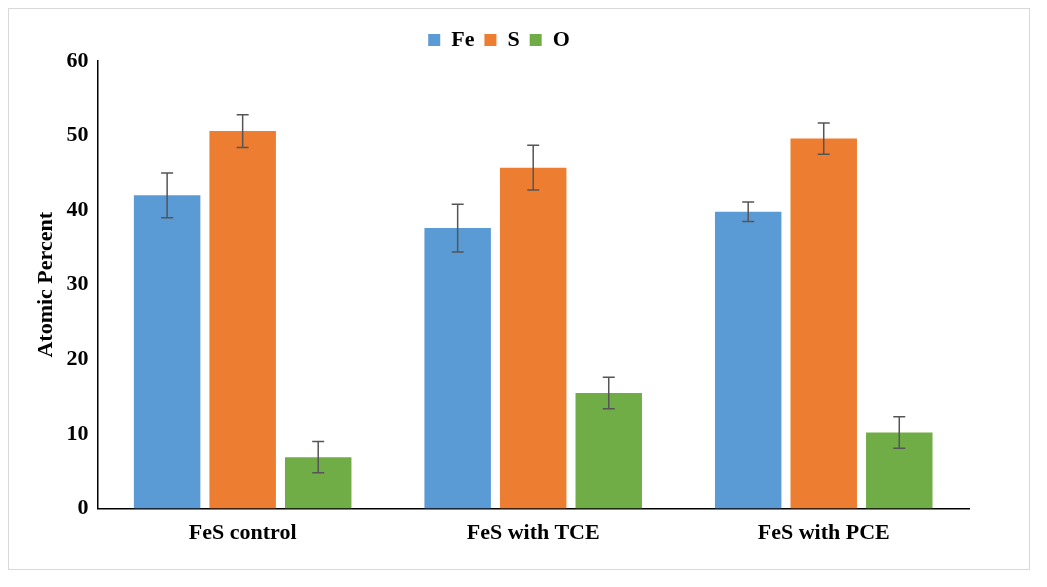 The image size is (1047, 587). Describe the element at coordinates (77, 358) in the screenshot. I see `y-tick-label: 20` at that location.